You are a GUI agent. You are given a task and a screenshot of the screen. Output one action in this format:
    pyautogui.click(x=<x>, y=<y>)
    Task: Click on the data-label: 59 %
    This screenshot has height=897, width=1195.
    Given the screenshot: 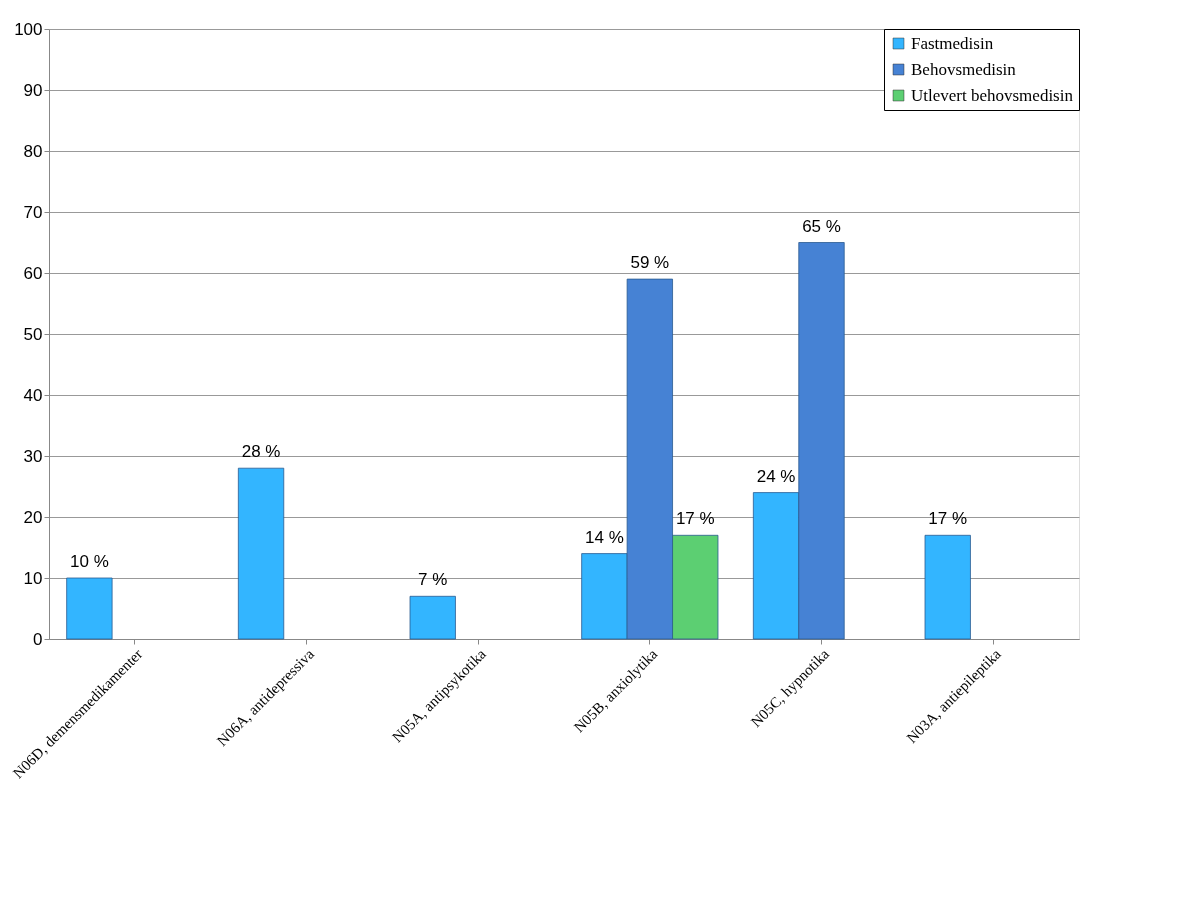 What is the action you would take?
    pyautogui.click(x=650, y=263)
    